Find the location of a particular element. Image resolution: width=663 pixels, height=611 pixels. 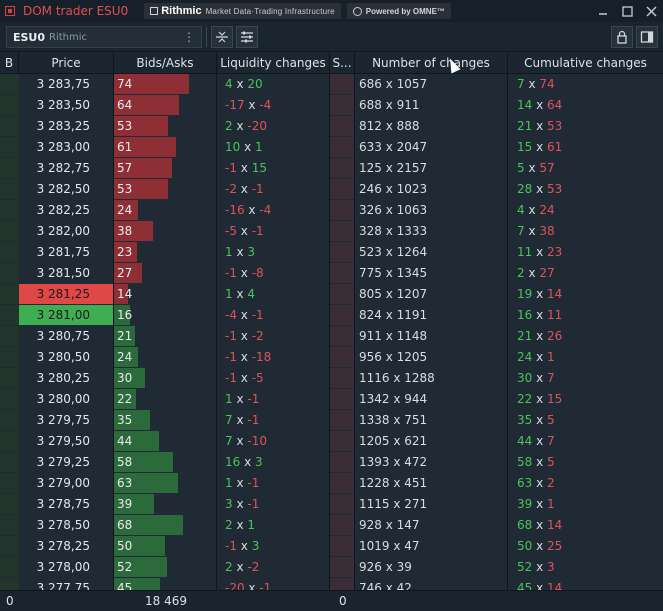

bids-asks-cell: 68 is located at coordinates (165, 525).